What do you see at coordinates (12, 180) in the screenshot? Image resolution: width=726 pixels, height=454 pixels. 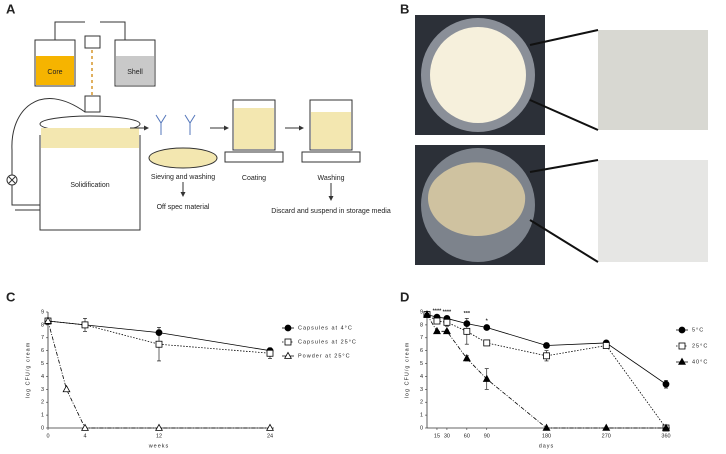 I see `pump-cross` at bounding box center [12, 180].